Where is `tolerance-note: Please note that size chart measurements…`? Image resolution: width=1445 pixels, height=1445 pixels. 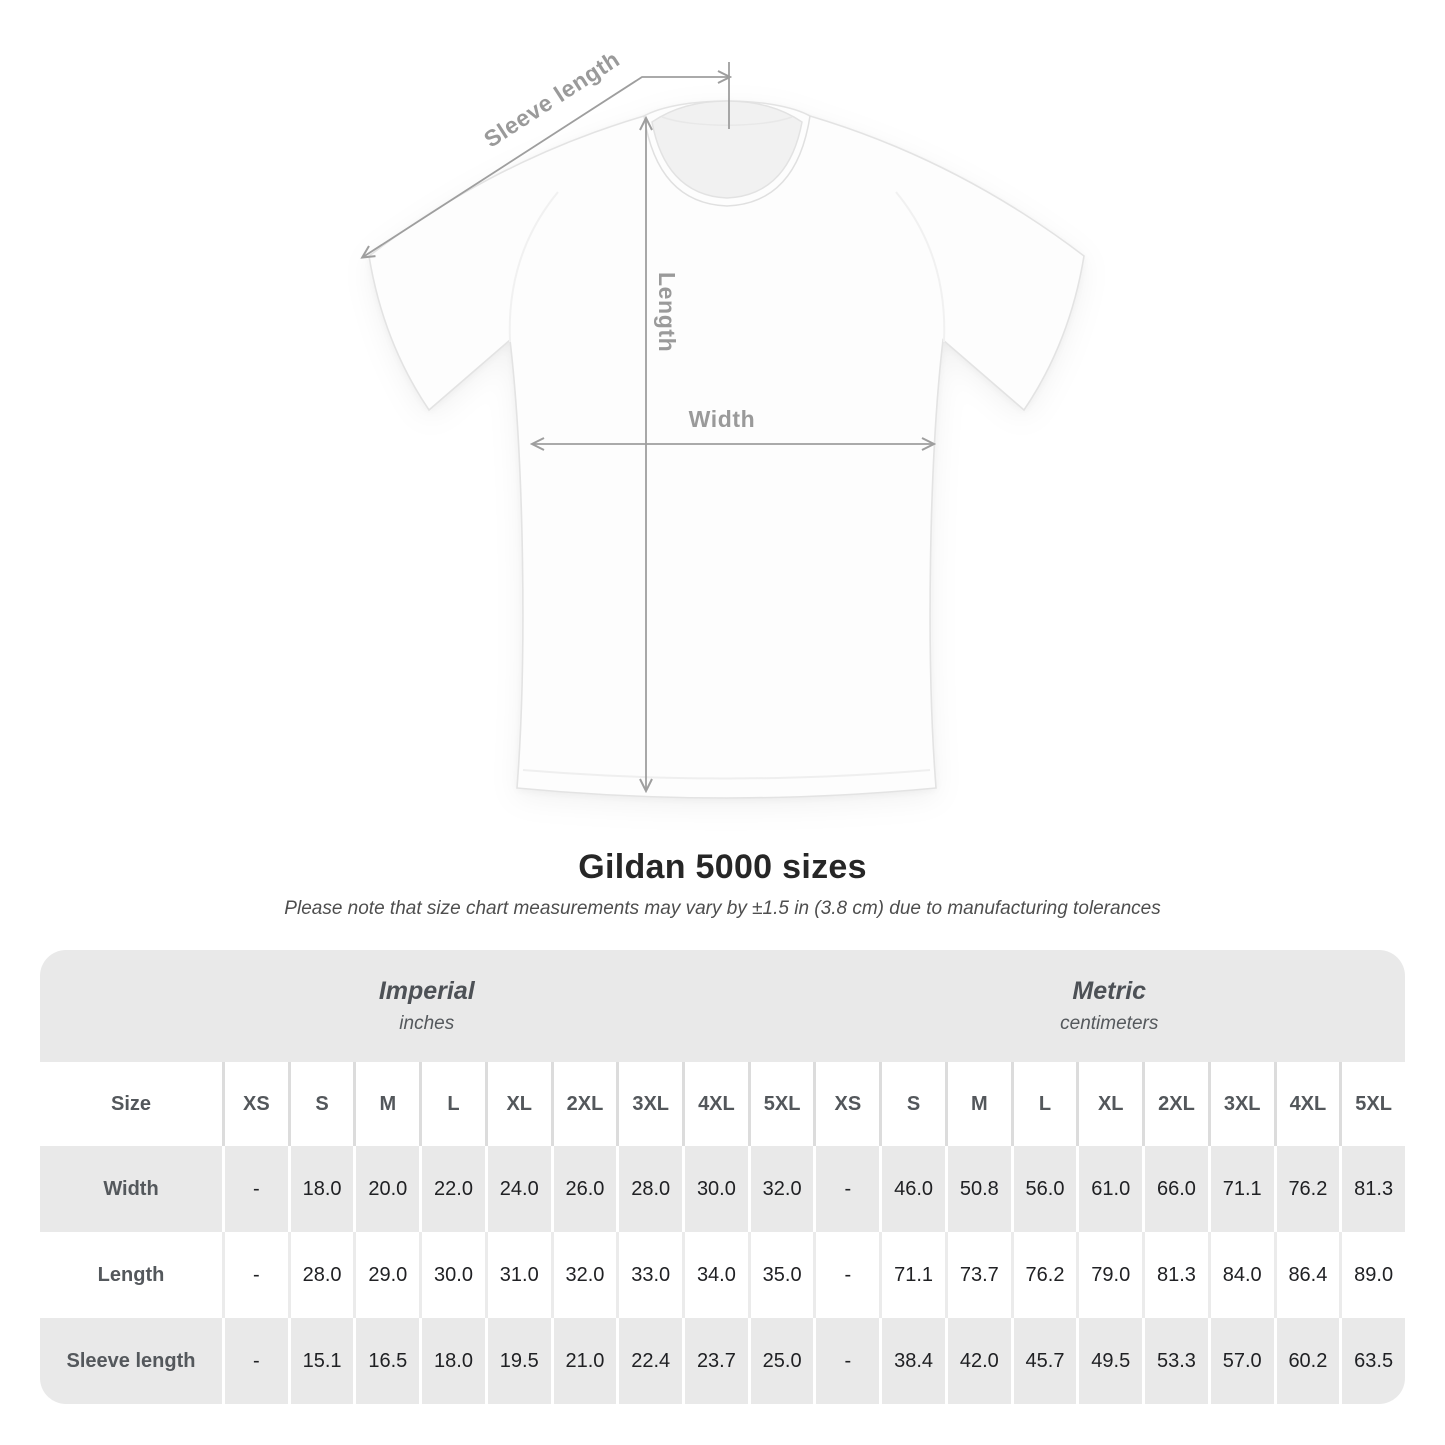
tolerance-note: Please note that size chart measurements… is located at coordinates (722, 908).